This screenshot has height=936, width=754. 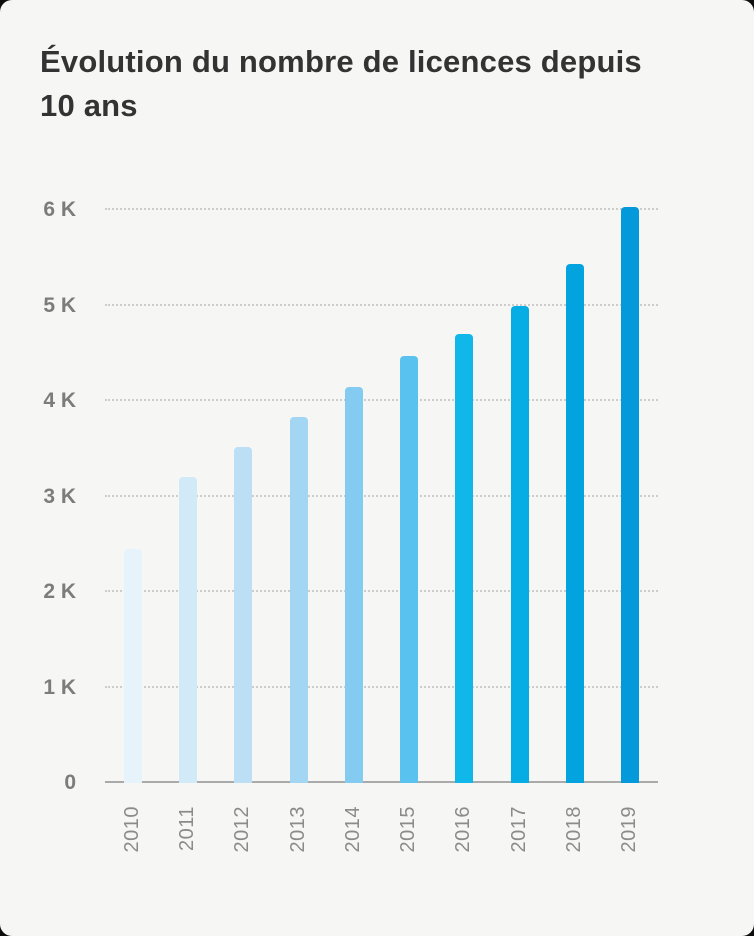 I want to click on gridline-6K, so click(x=381, y=209).